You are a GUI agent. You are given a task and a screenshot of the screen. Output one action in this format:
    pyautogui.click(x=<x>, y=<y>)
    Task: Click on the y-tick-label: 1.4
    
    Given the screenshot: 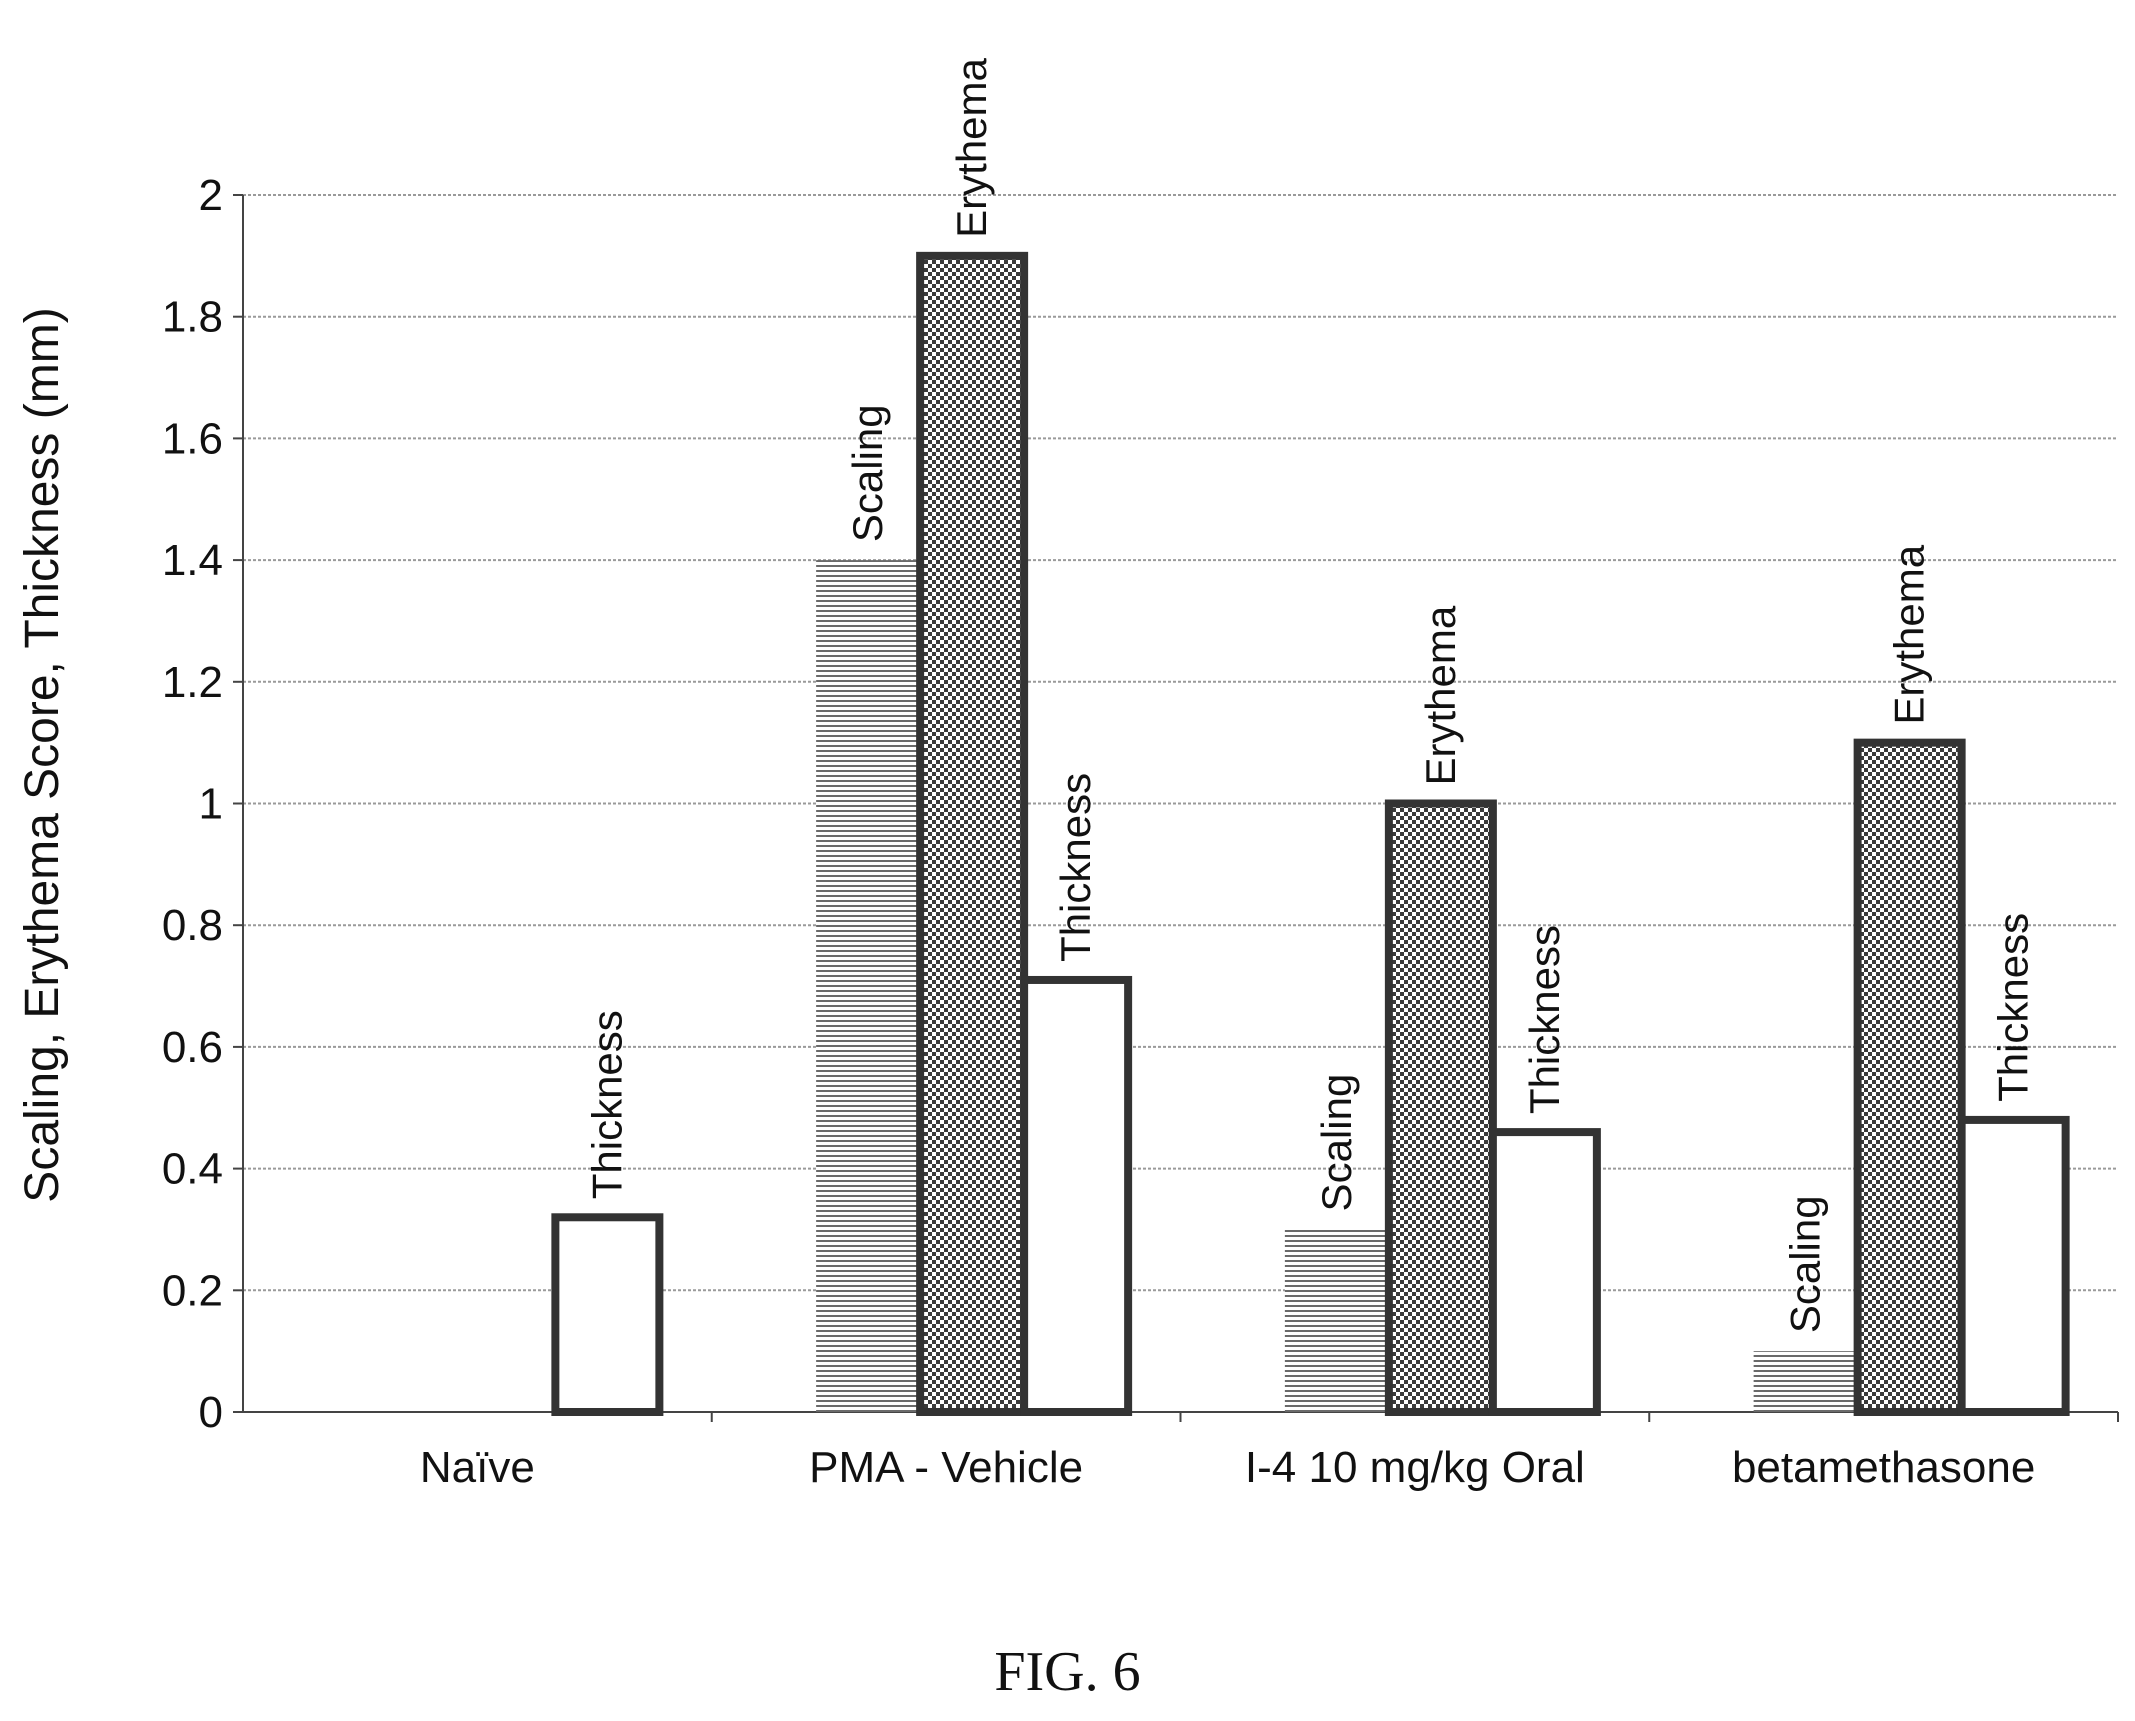 What is the action you would take?
    pyautogui.click(x=192, y=560)
    